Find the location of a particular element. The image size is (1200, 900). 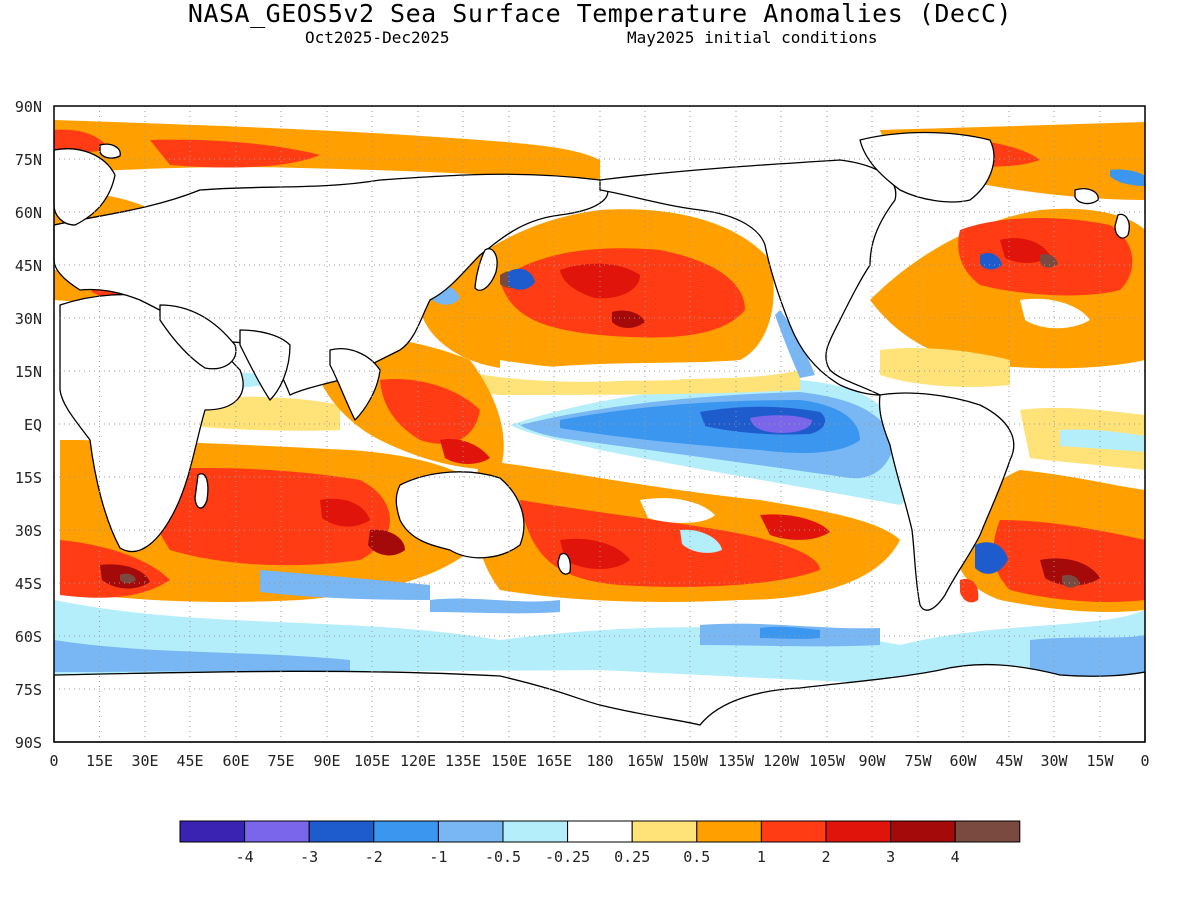

lon-tick-label: 60W is located at coordinates (963, 761).